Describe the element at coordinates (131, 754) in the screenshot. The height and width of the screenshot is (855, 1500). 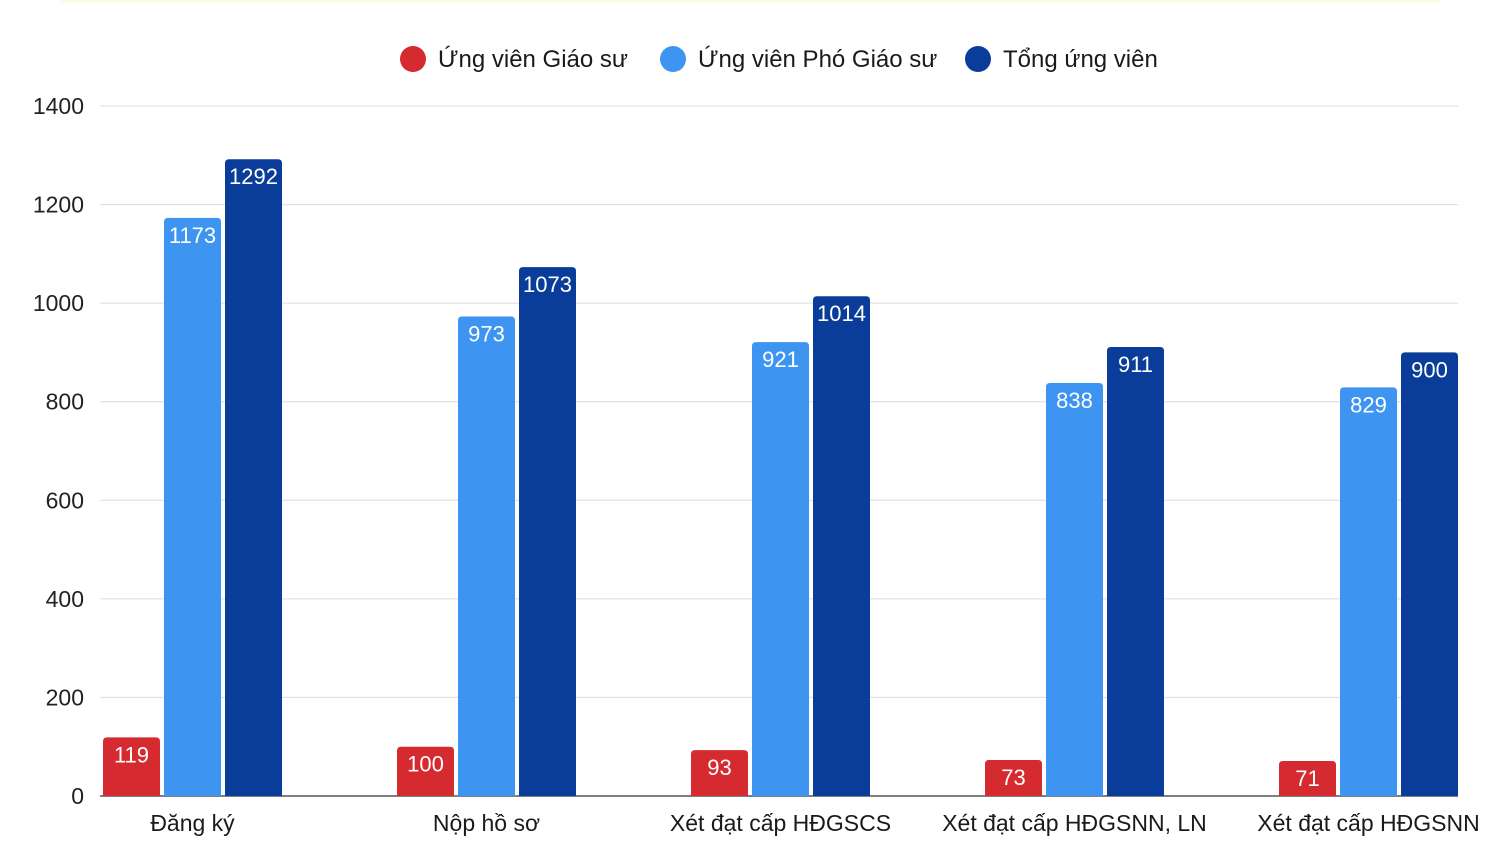
I see `bar-value-label: 119` at that location.